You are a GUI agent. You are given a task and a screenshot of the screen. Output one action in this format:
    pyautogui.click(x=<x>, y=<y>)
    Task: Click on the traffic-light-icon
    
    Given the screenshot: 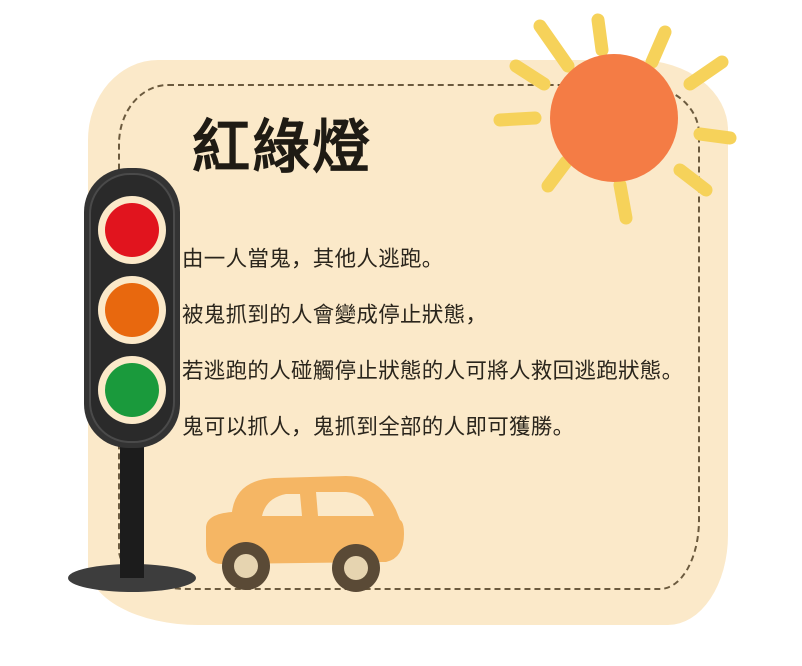 What is the action you would take?
    pyautogui.click(x=132, y=380)
    